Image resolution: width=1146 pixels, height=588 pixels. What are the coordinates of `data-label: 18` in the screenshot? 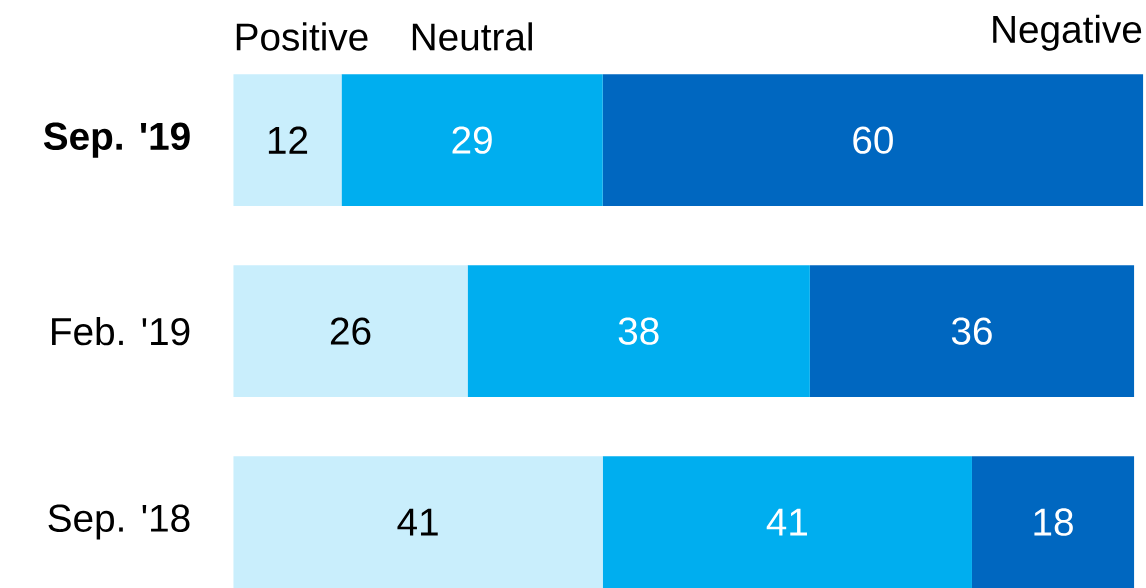 It's located at (1053, 522).